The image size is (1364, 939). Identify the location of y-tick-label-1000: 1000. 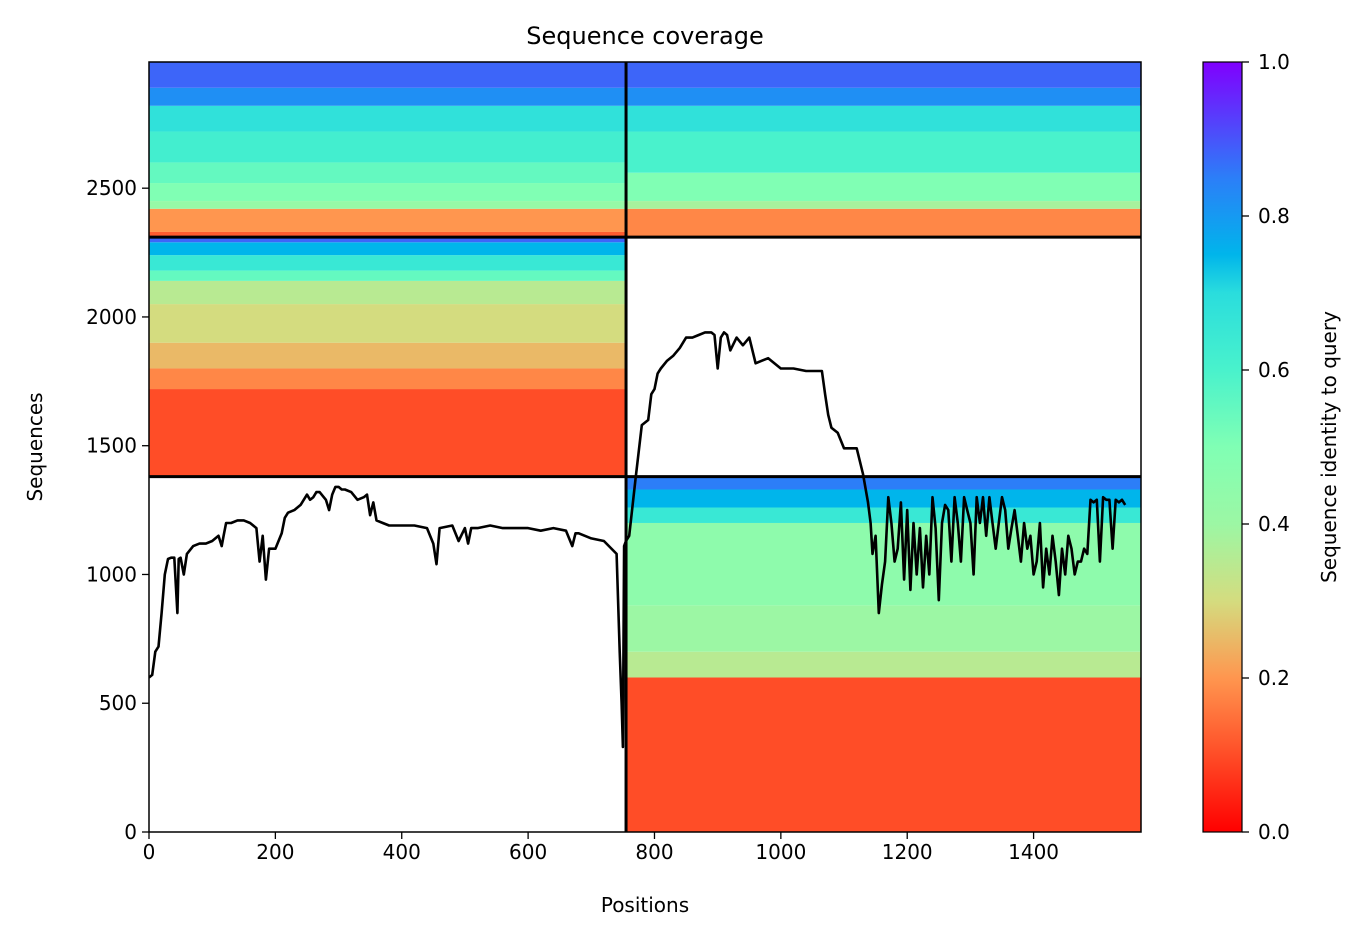
(111, 574).